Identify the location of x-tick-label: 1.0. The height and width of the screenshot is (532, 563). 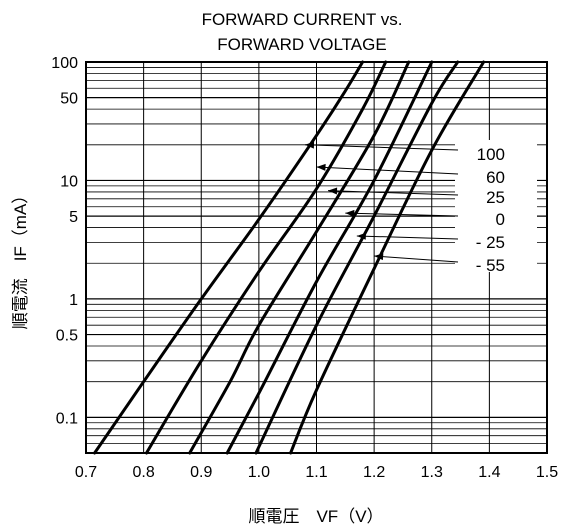
(259, 472).